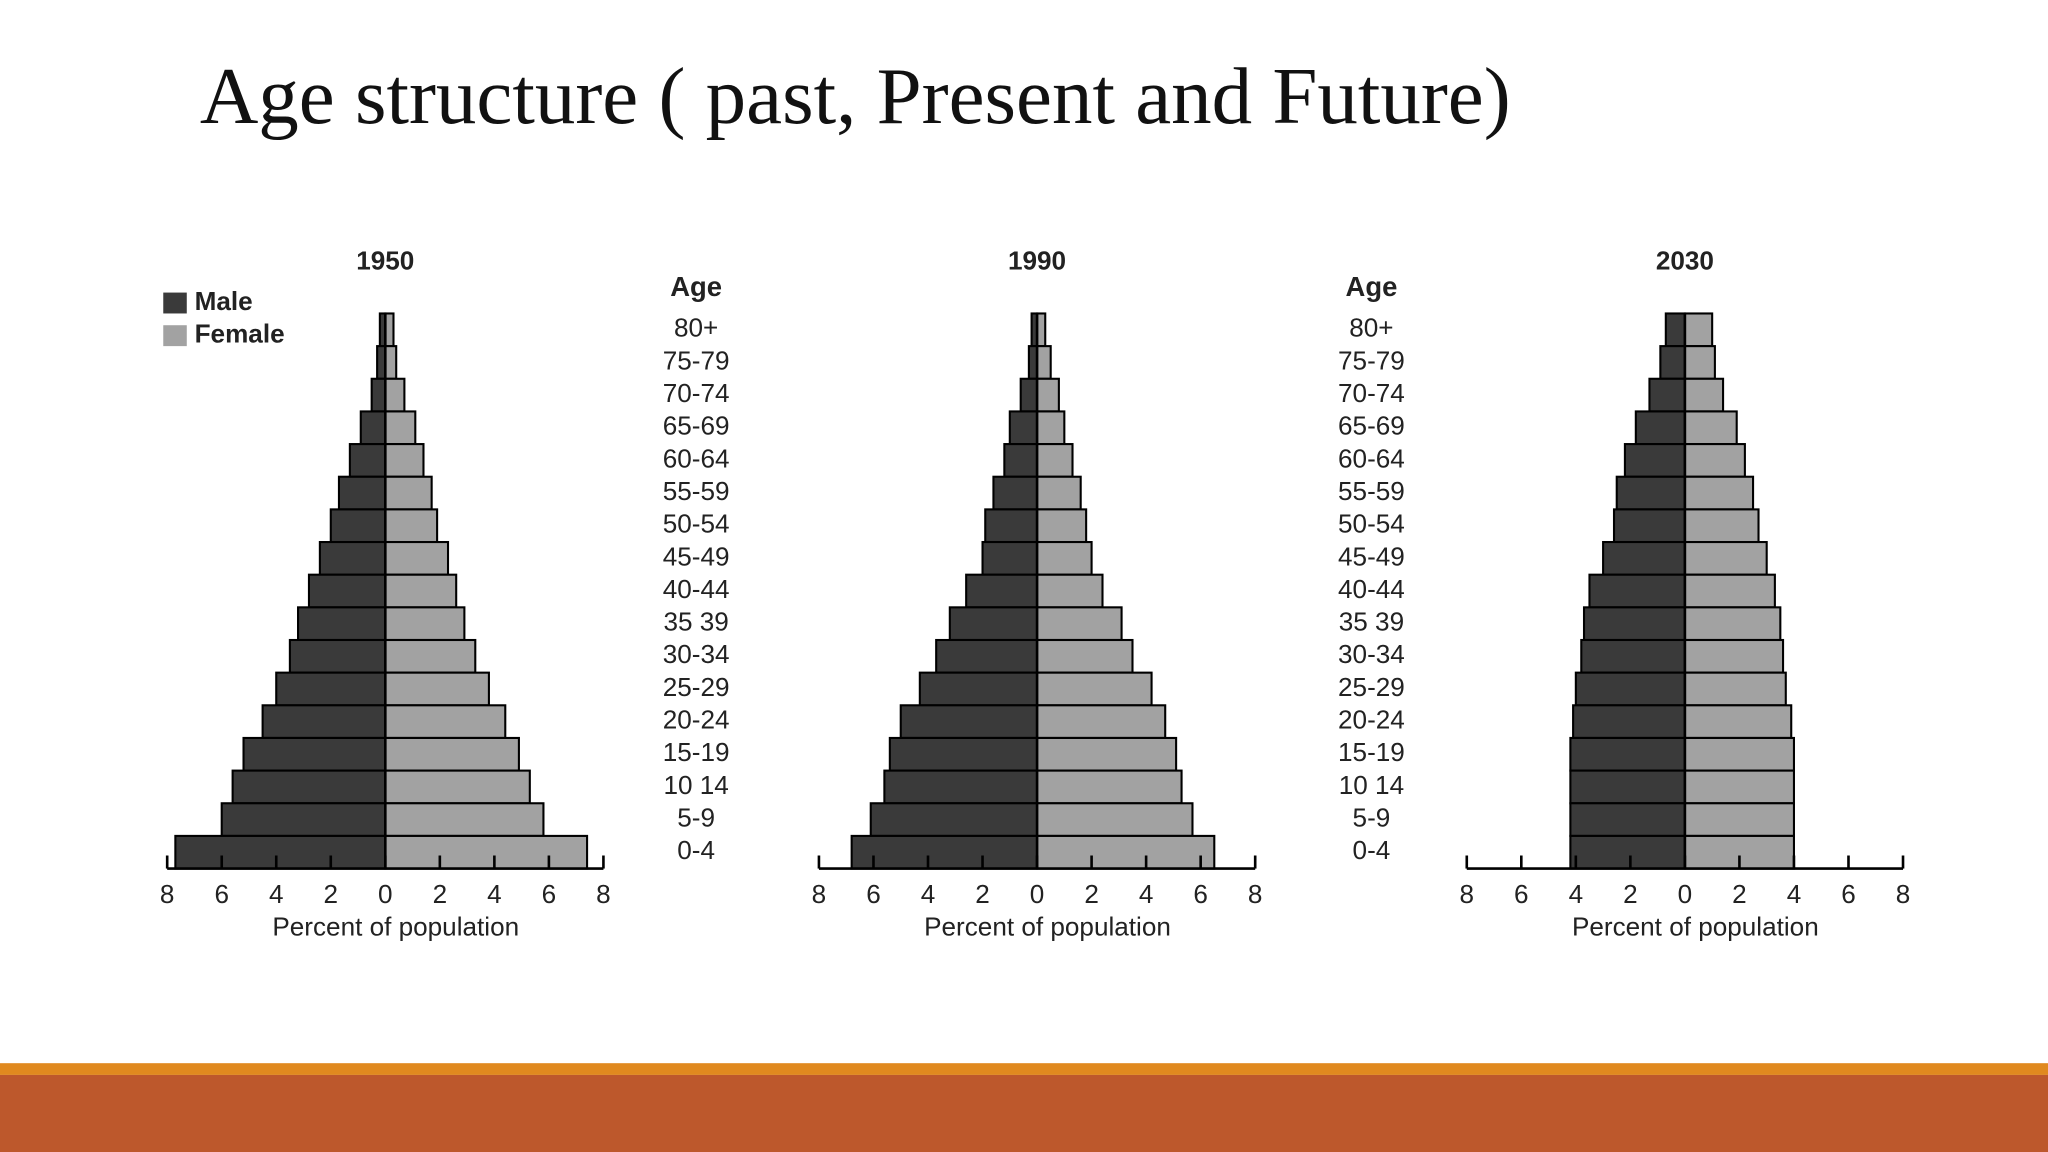 This screenshot has width=2048, height=1152. Describe the element at coordinates (1371, 491) in the screenshot. I see `age-label: 55-59` at that location.